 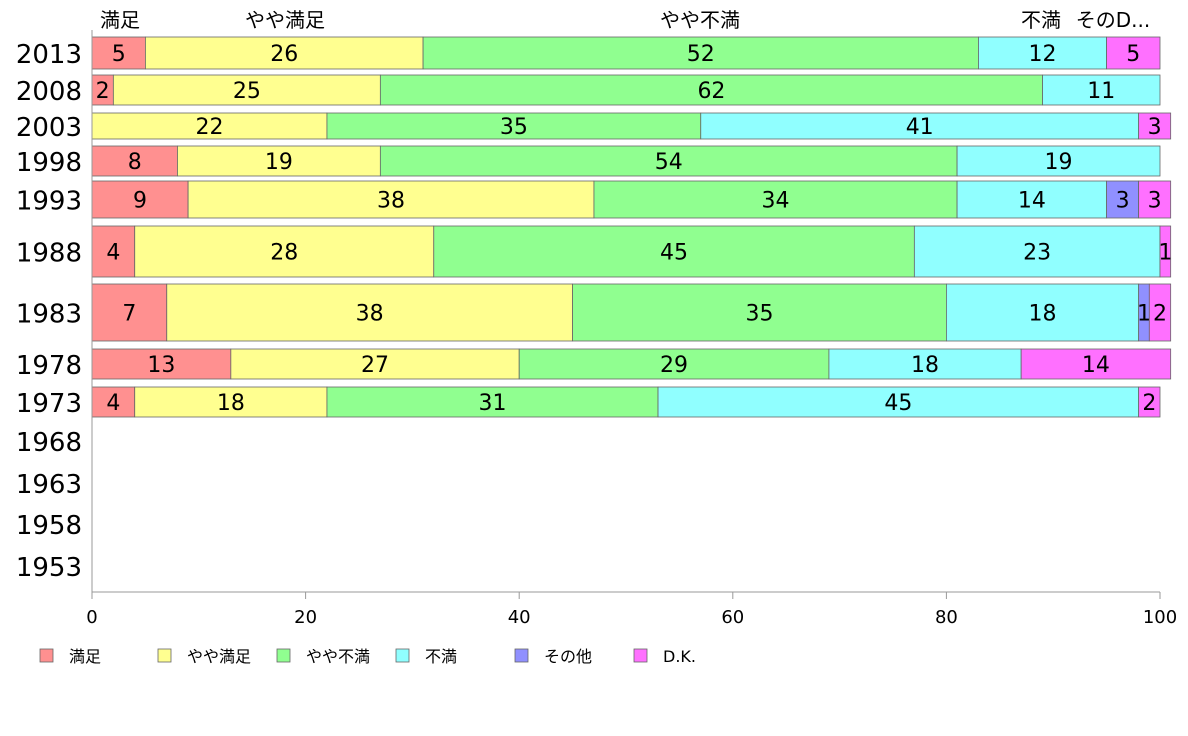 What do you see at coordinates (679, 656) in the screenshot?
I see `legend-label-5: D.K.` at bounding box center [679, 656].